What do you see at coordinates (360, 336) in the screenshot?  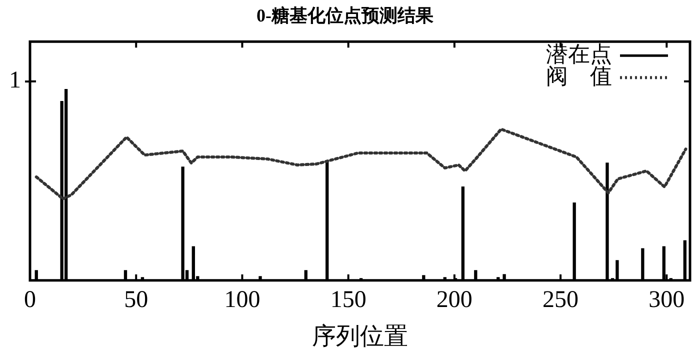 I see `x-axis-title: 序列位置` at bounding box center [360, 336].